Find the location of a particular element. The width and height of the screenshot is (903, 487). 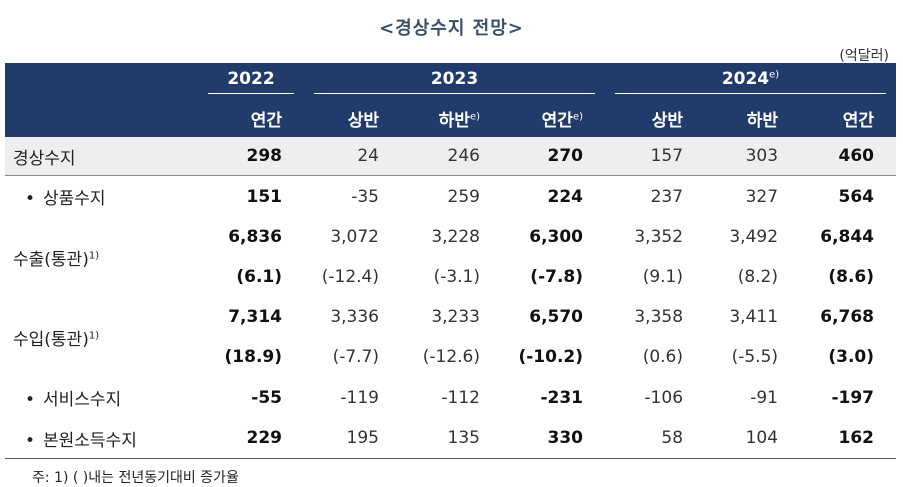

table-title: <경상수지 전망> is located at coordinates (451, 28).